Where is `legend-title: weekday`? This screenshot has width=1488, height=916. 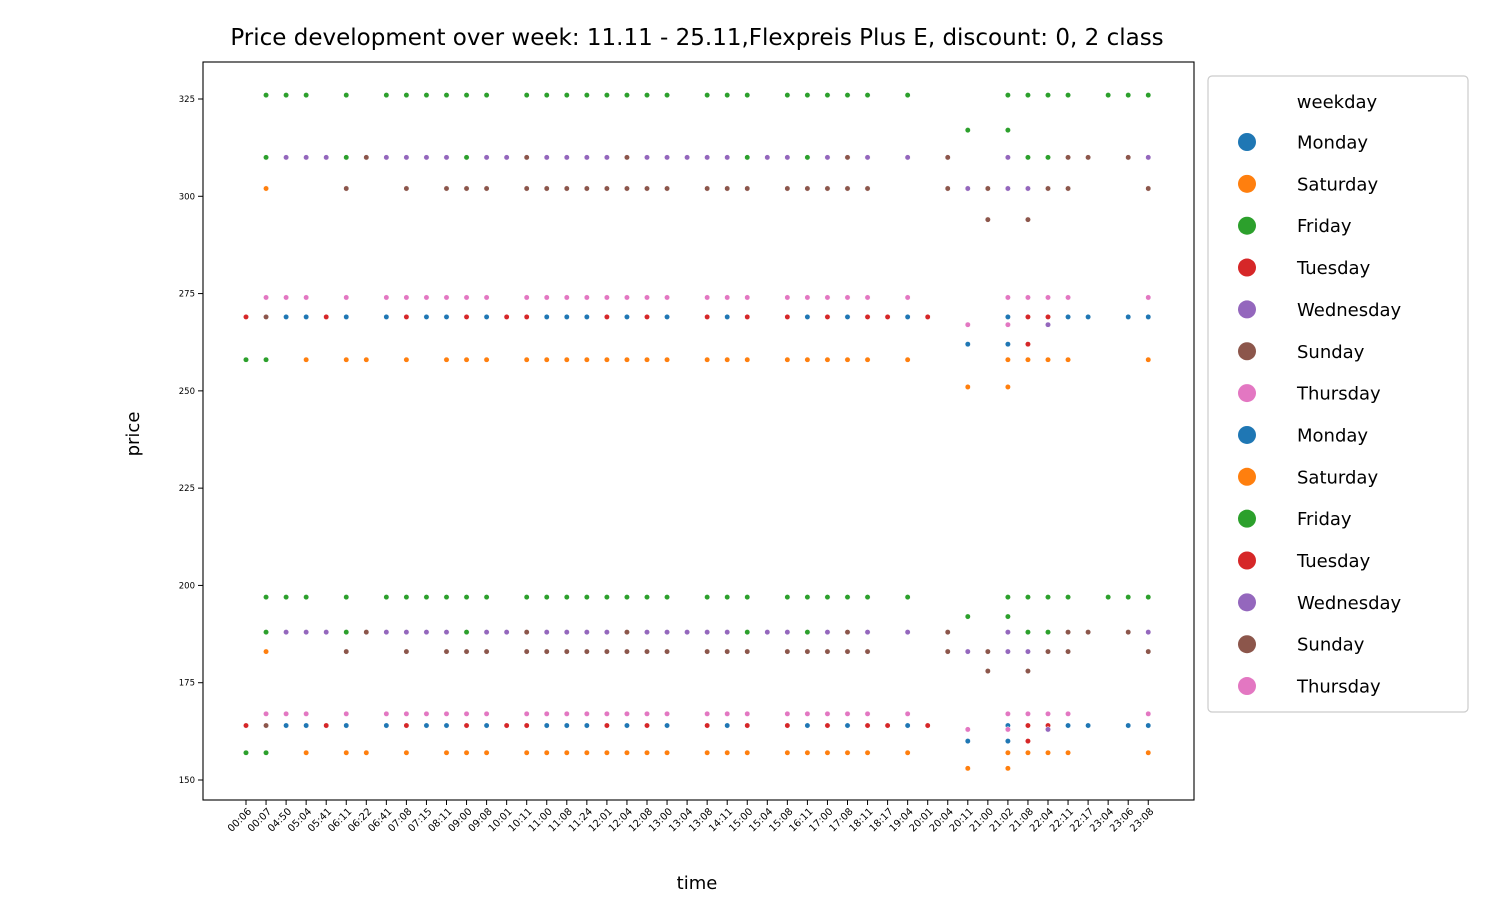
legend-title: weekday is located at coordinates (1337, 102).